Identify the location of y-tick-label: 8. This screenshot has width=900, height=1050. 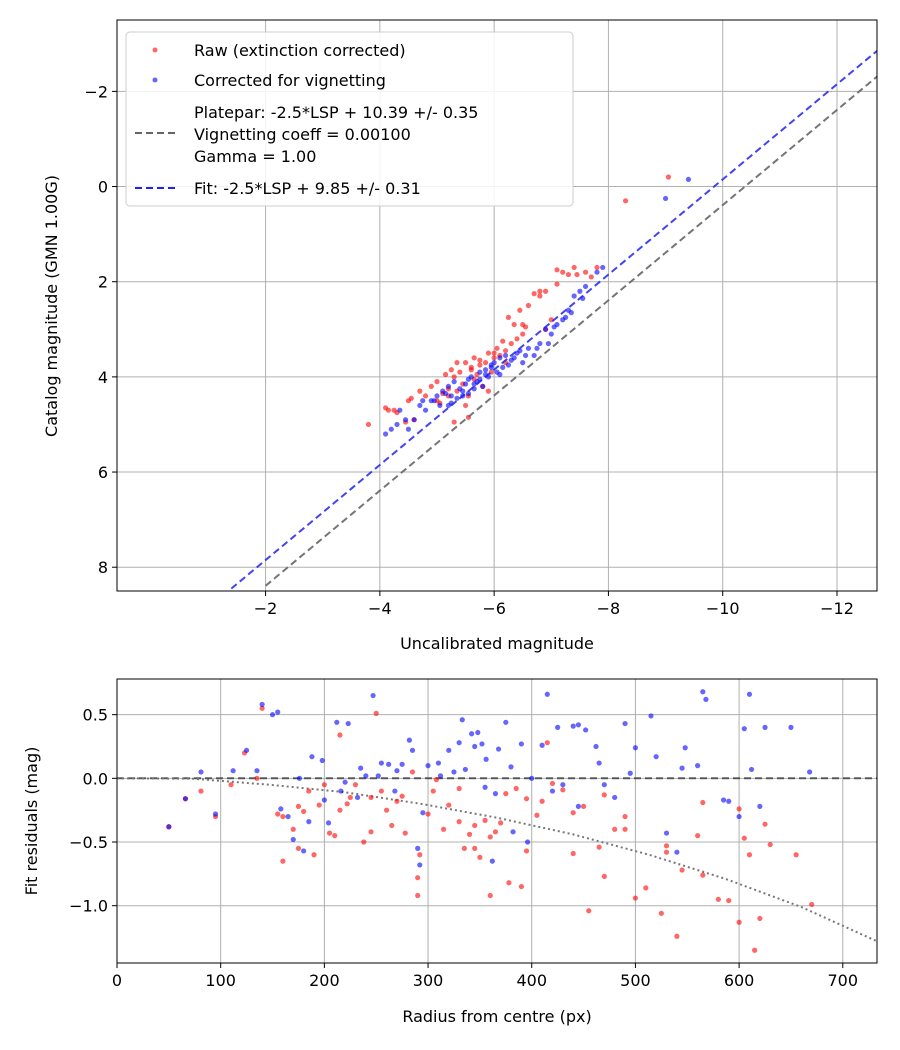
(103, 567).